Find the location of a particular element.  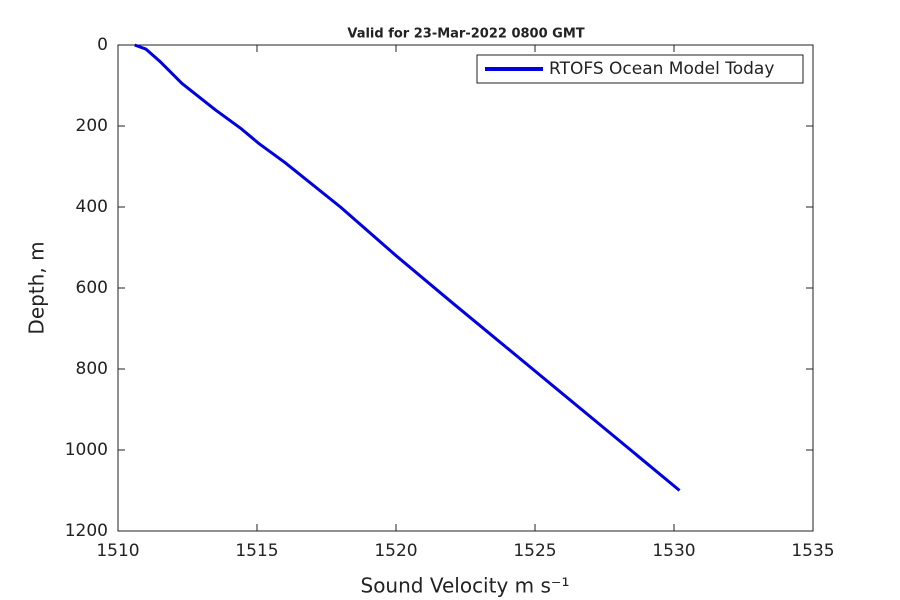

legend-label: RTOFS Ocean Model Today is located at coordinates (661, 69).